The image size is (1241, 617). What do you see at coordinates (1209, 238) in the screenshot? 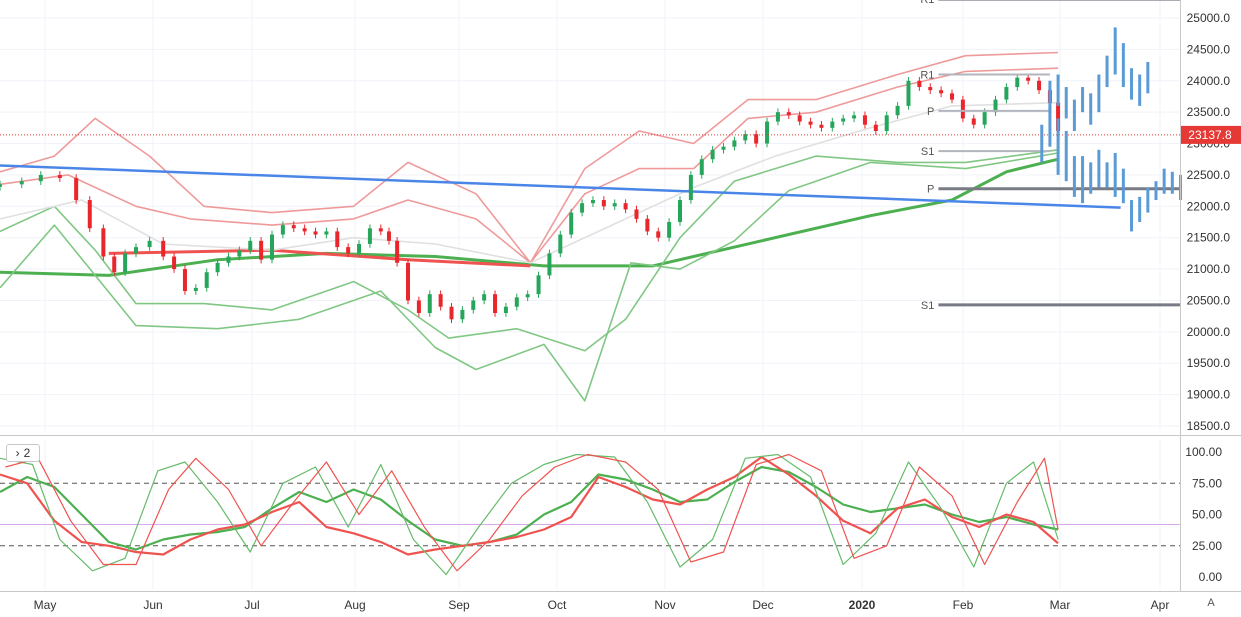
I see `price-axis-tick: 21500.0` at bounding box center [1209, 238].